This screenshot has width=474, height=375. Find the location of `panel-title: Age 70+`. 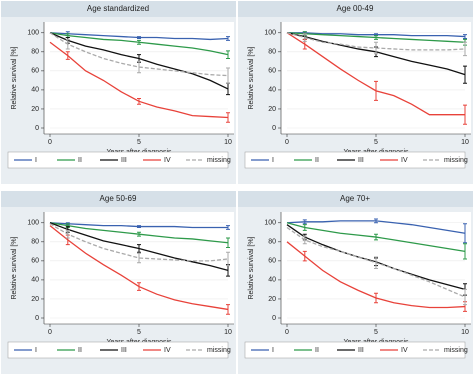

panel-title: Age 70+ is located at coordinates (355, 198).